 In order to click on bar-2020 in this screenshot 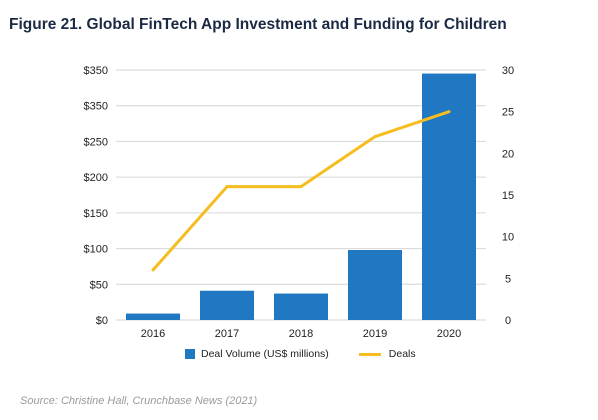, I will do `click(449, 196)`.